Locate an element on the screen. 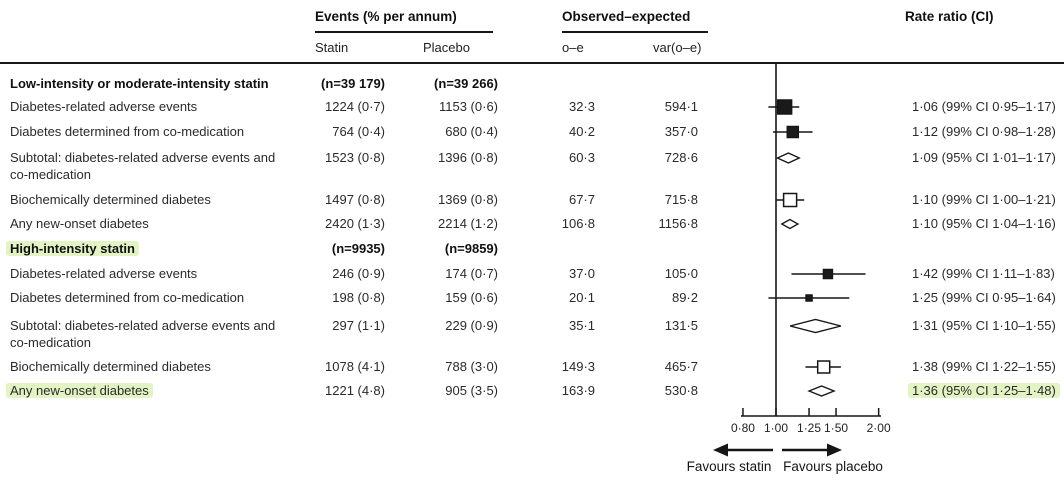  statin-value: 1523 (0·8) is located at coordinates (355, 157).